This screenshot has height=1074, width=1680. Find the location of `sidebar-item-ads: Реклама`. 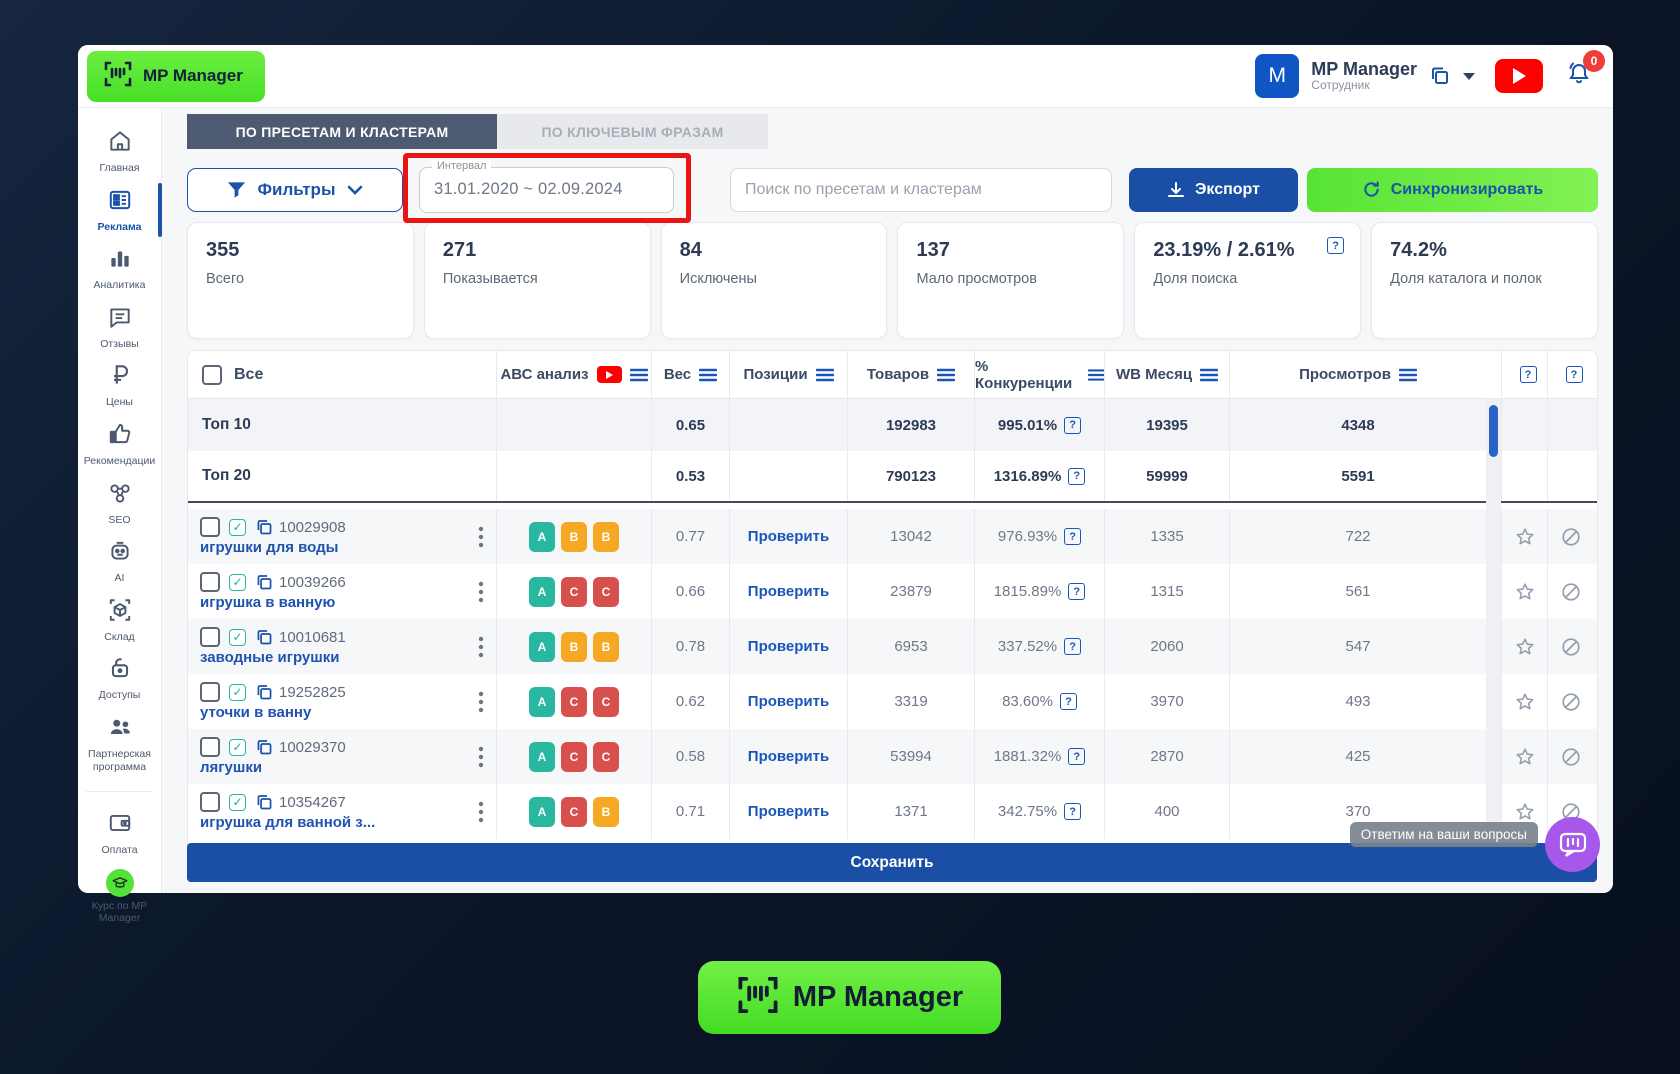

sidebar-item-ads: Реклама is located at coordinates (120, 210).